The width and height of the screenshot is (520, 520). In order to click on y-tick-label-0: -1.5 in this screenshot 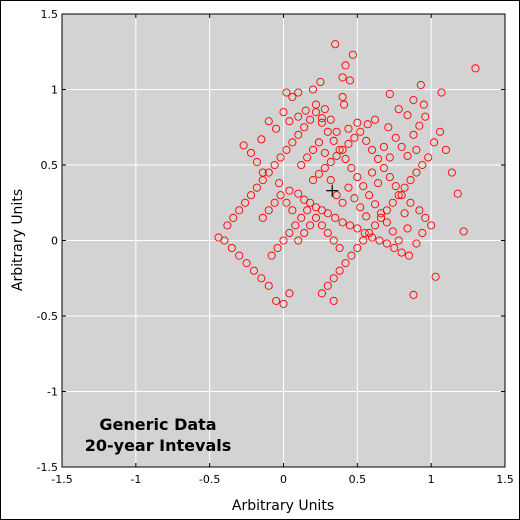, I will do `click(47, 467)`.